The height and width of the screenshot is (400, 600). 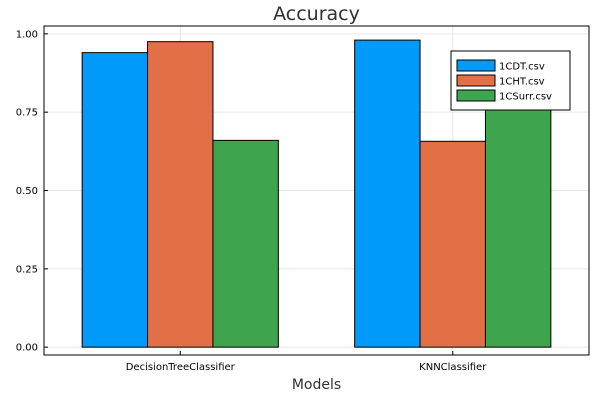 What do you see at coordinates (115, 200) in the screenshot?
I see `bar-1cdt-csv-decisiontreeclassifier` at bounding box center [115, 200].